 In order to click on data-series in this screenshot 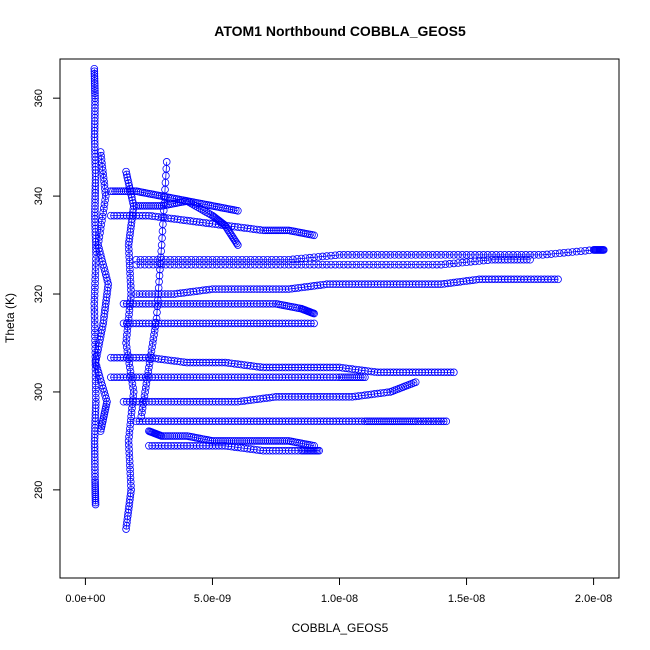, I will do `click(154, 289)`.